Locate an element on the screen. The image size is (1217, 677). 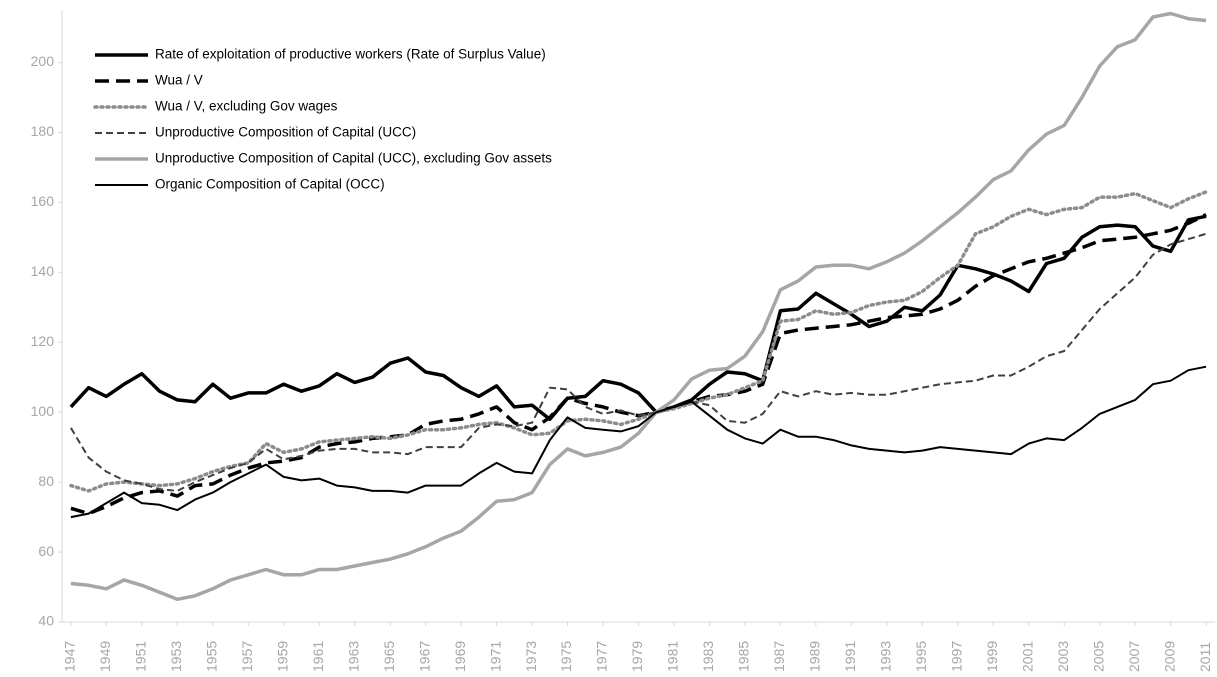
x-tick-label: 1993 is located at coordinates (886, 656).